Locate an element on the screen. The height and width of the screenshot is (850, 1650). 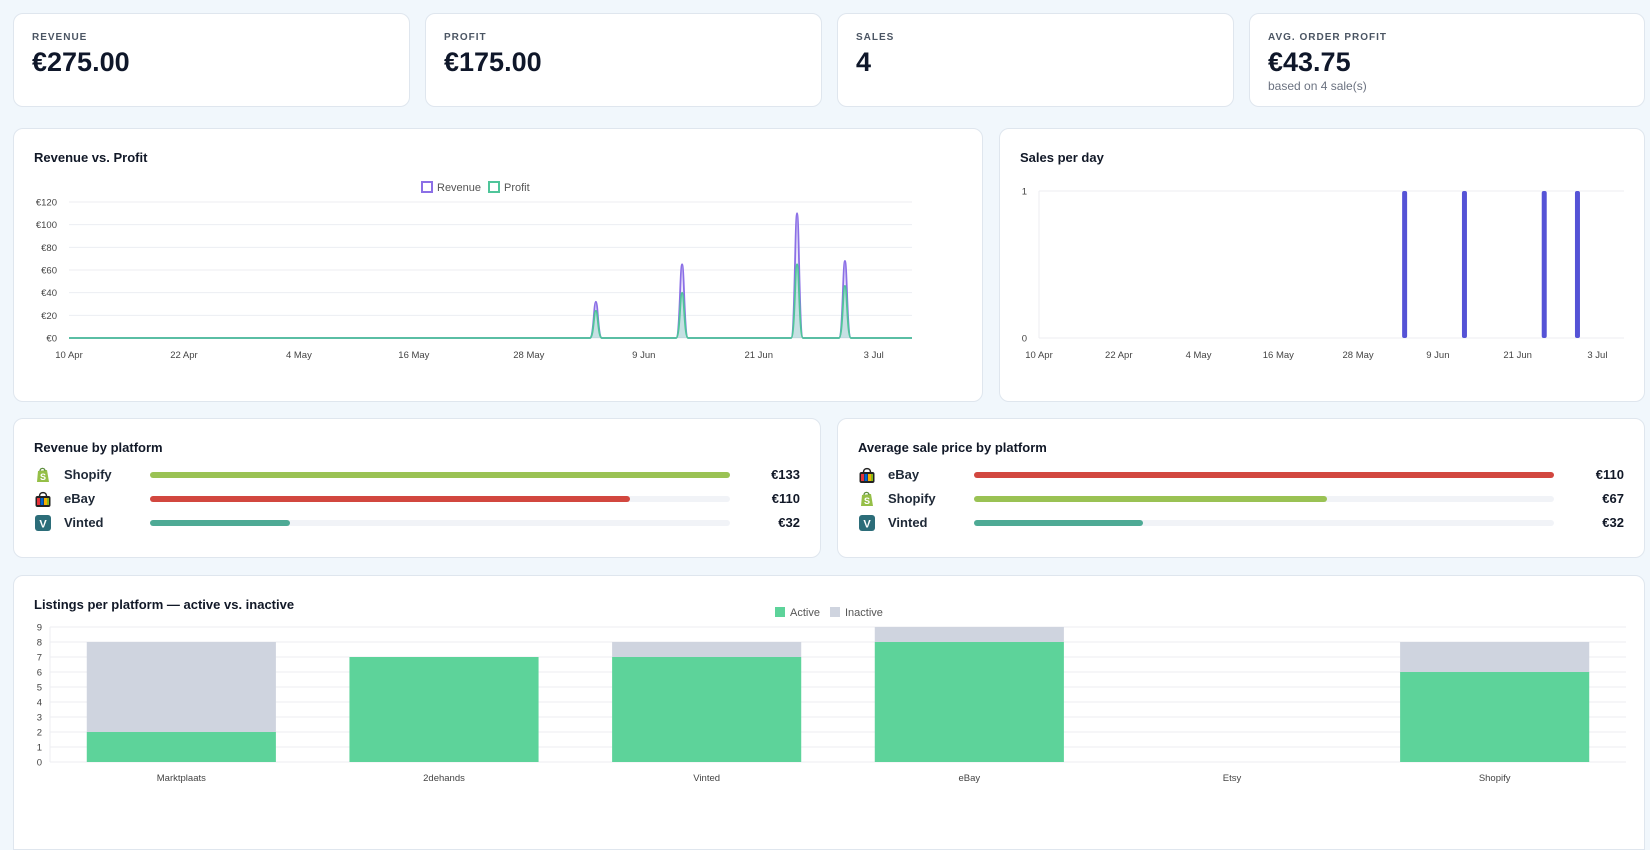
shopify-icon: S is located at coordinates (43, 475).